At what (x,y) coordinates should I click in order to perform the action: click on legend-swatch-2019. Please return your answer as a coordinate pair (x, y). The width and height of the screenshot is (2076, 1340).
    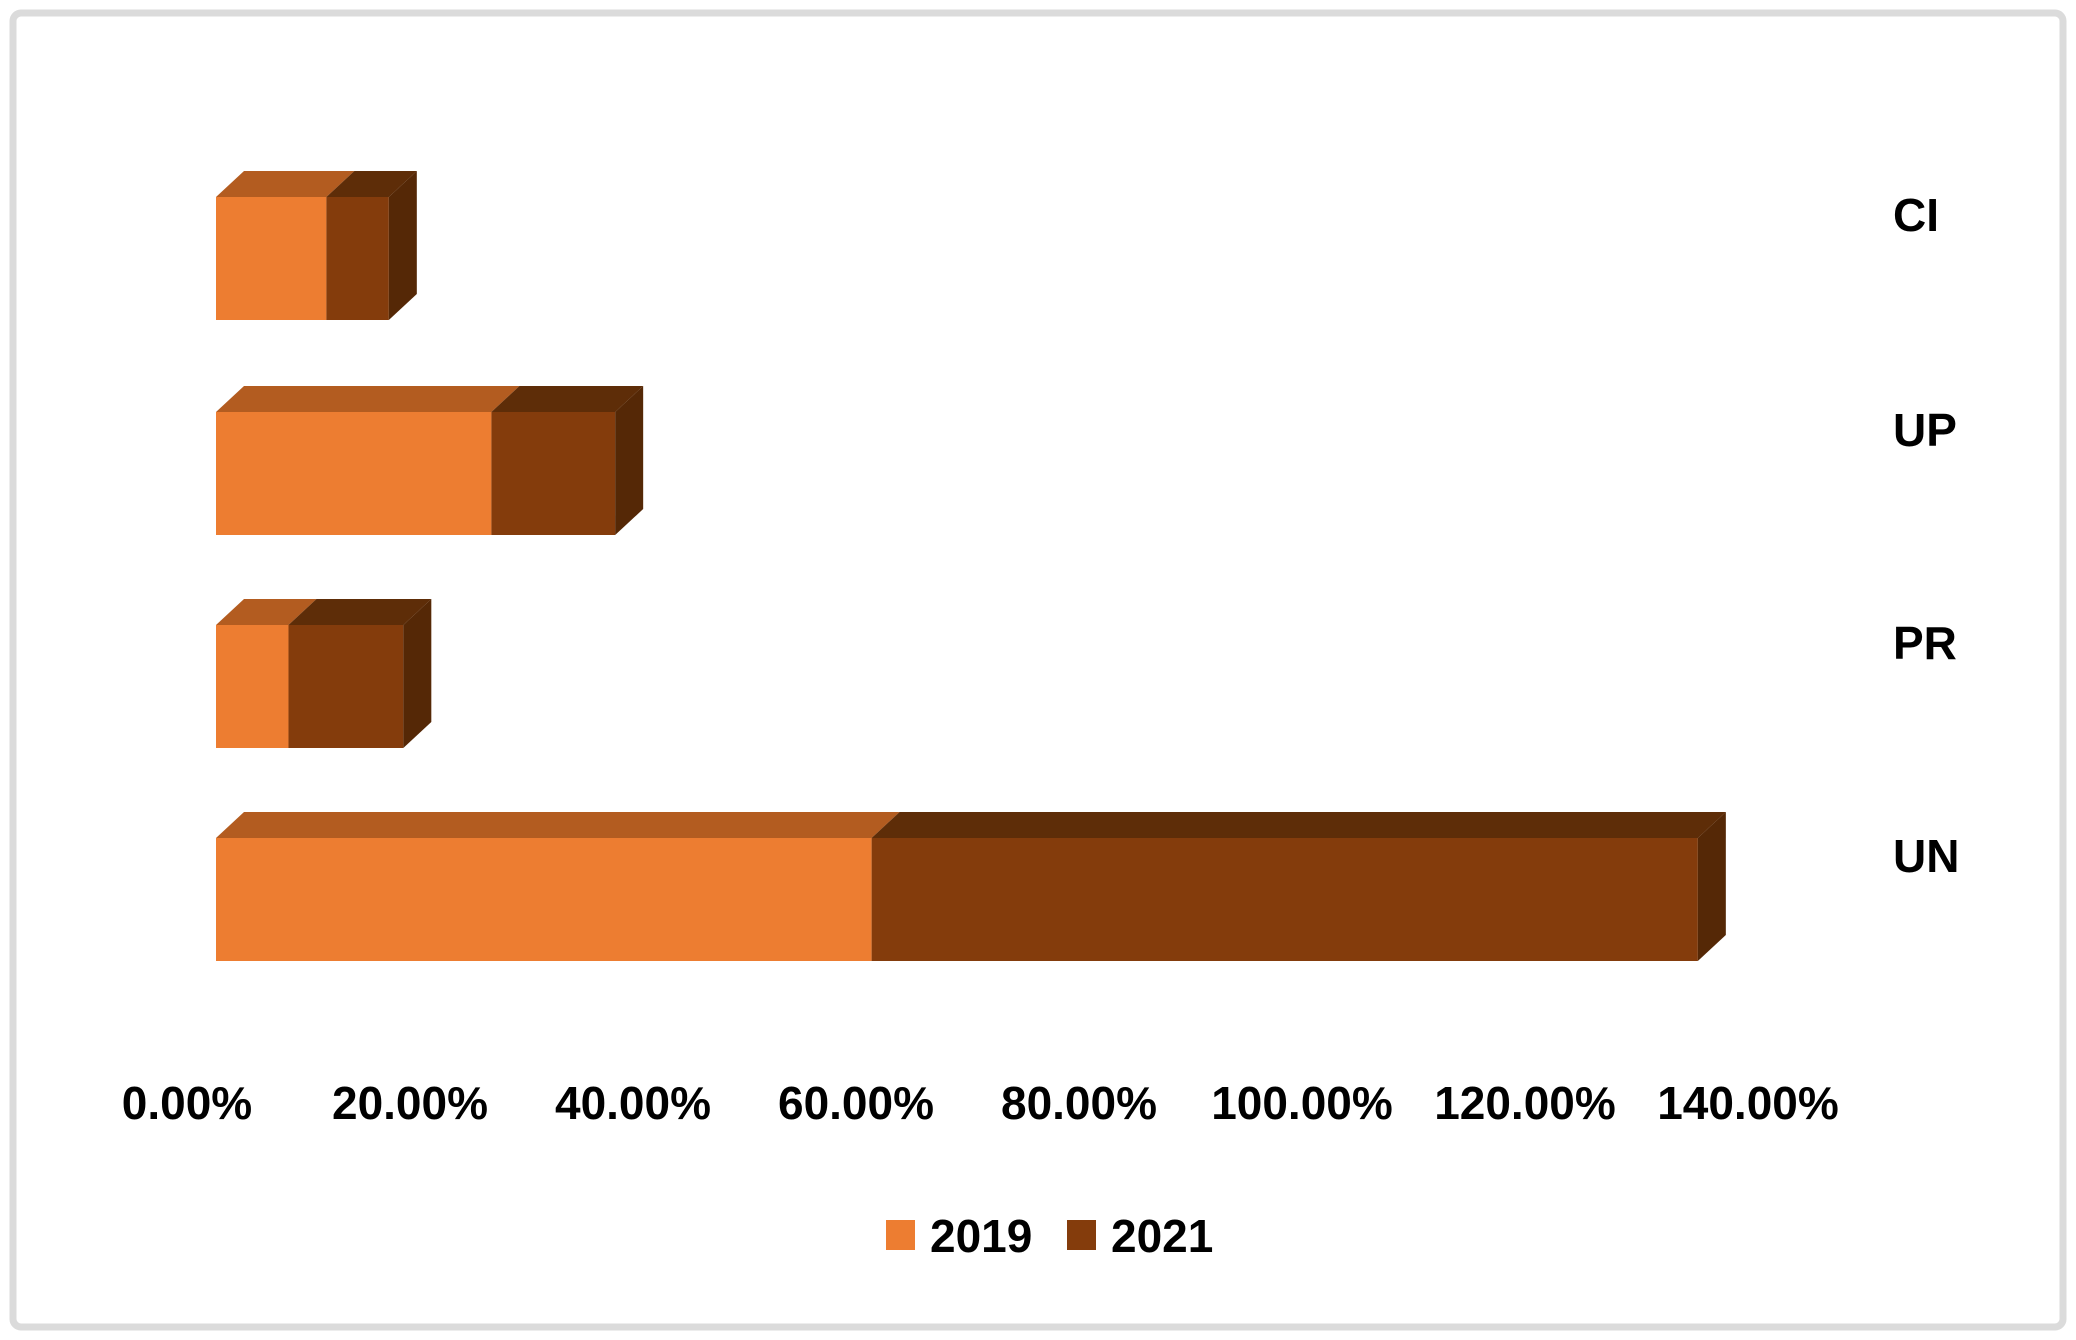
    Looking at the image, I should click on (900, 1235).